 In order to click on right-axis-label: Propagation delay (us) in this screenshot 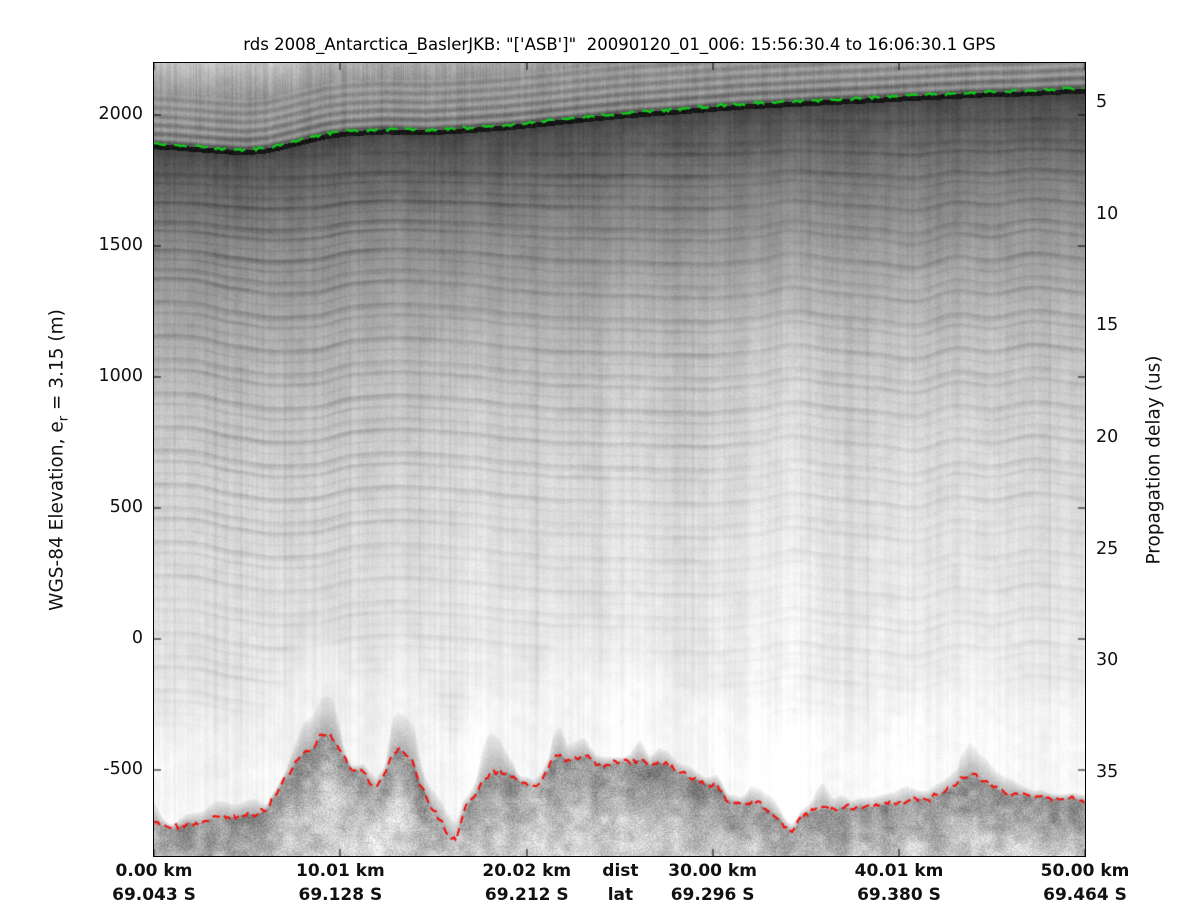, I will do `click(1154, 460)`.